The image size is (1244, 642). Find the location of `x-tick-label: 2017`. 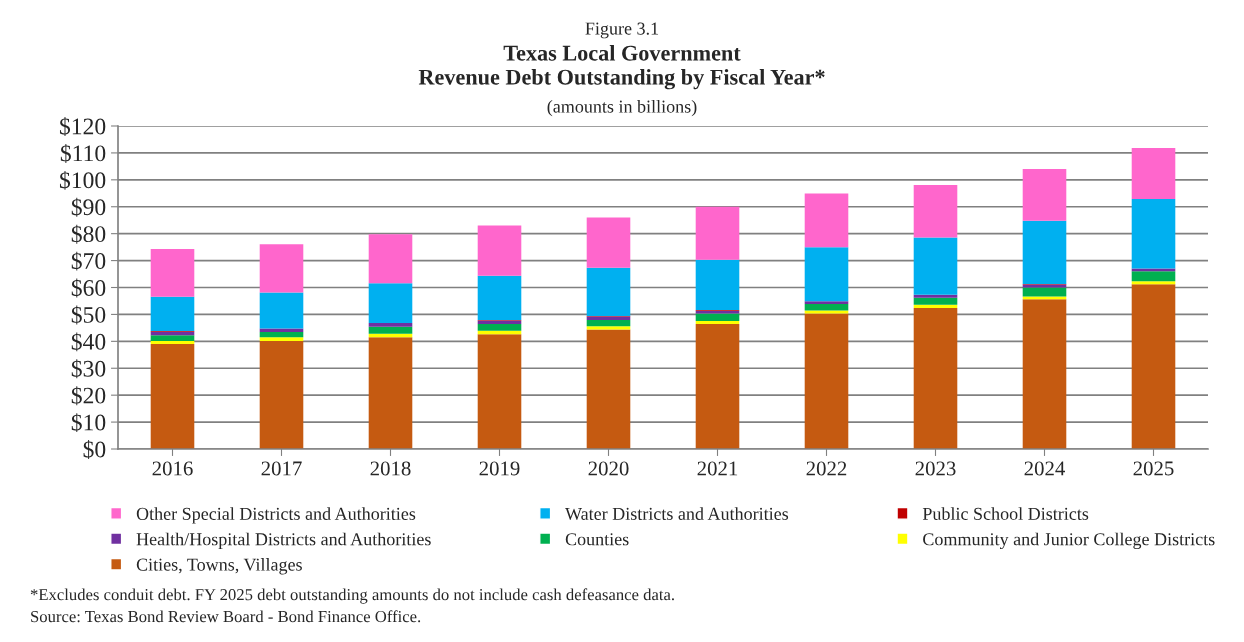

x-tick-label: 2017 is located at coordinates (281, 468).